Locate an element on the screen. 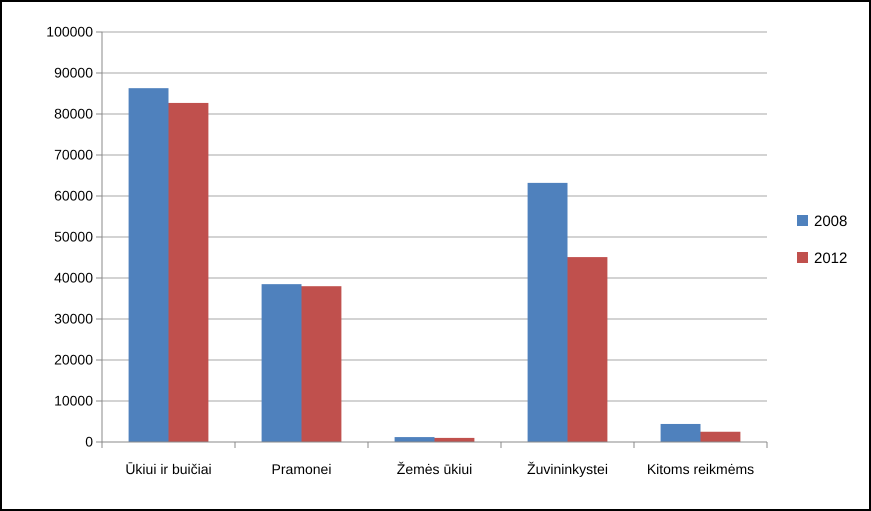 This screenshot has width=871, height=511. x-tick-label: Pramonei is located at coordinates (302, 469).